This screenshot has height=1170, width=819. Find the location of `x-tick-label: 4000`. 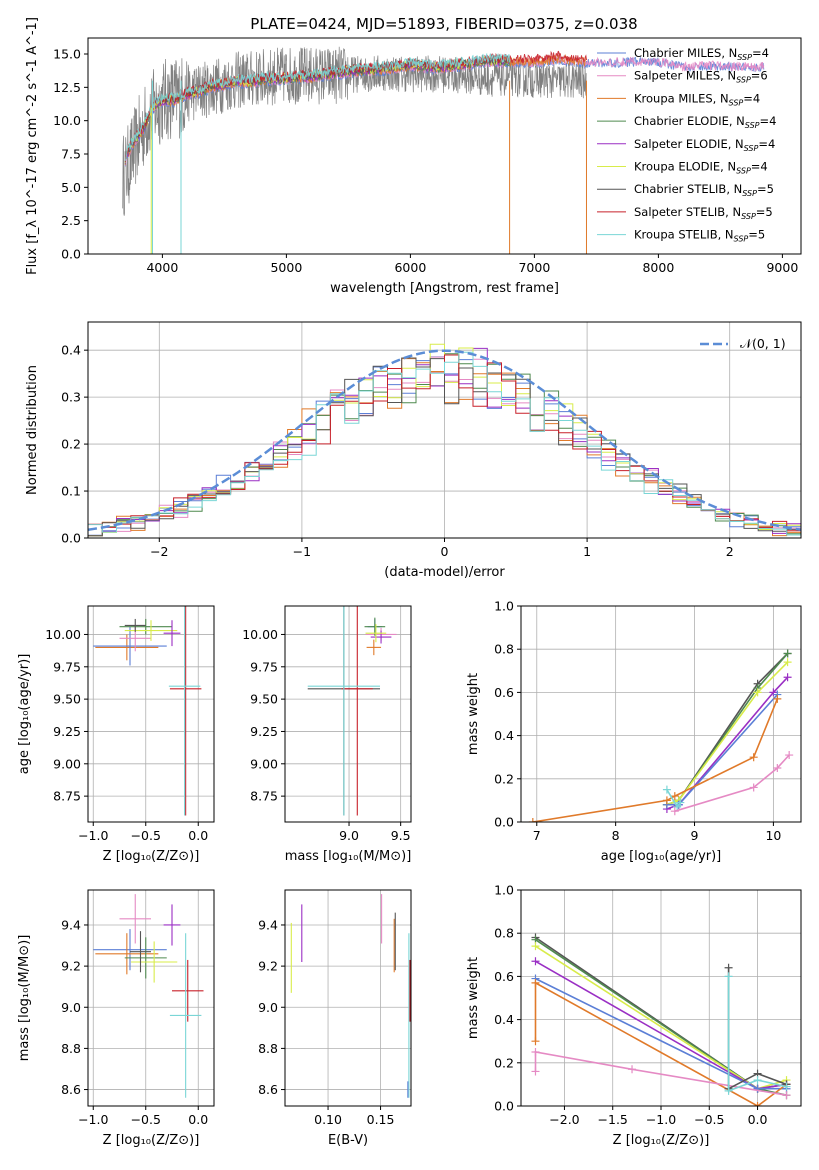

x-tick-label: 4000 is located at coordinates (162, 267).